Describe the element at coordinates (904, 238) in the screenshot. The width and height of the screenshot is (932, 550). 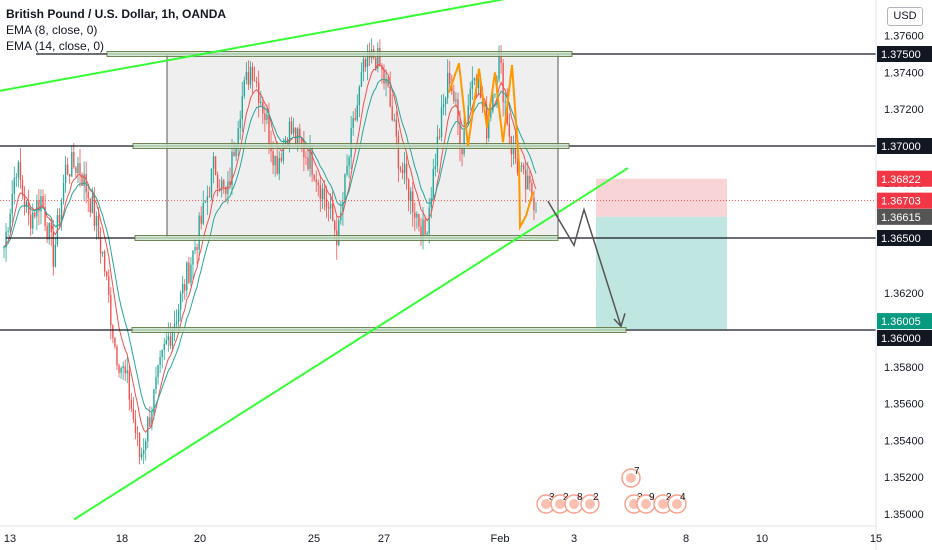
I see `level-price-tag-bg` at that location.